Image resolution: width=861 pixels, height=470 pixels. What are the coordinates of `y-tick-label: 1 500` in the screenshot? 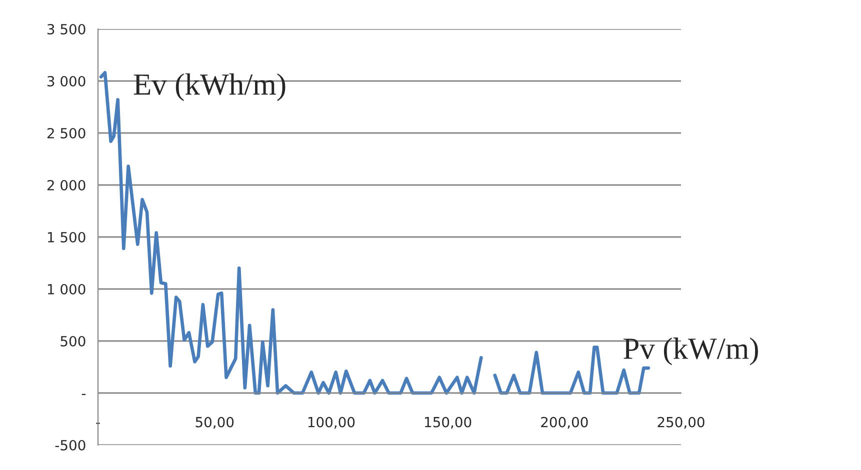 It's located at (67, 237).